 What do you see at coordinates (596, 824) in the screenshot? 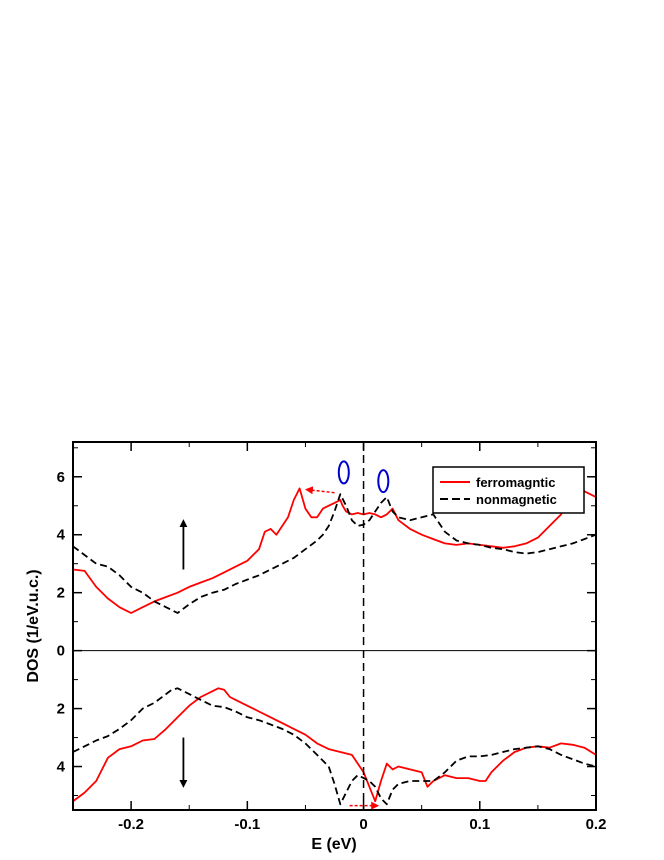
I see `x-tick-label: 0.2` at bounding box center [596, 824].